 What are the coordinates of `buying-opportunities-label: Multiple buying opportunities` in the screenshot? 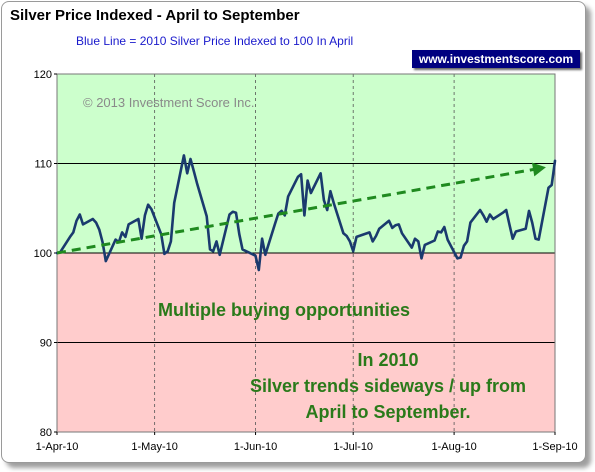 It's located at (284, 310).